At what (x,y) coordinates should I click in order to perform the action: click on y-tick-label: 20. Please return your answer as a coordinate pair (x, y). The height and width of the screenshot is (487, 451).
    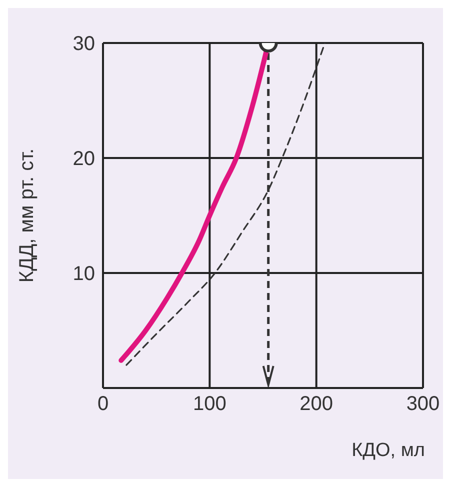
    Looking at the image, I should click on (83, 159).